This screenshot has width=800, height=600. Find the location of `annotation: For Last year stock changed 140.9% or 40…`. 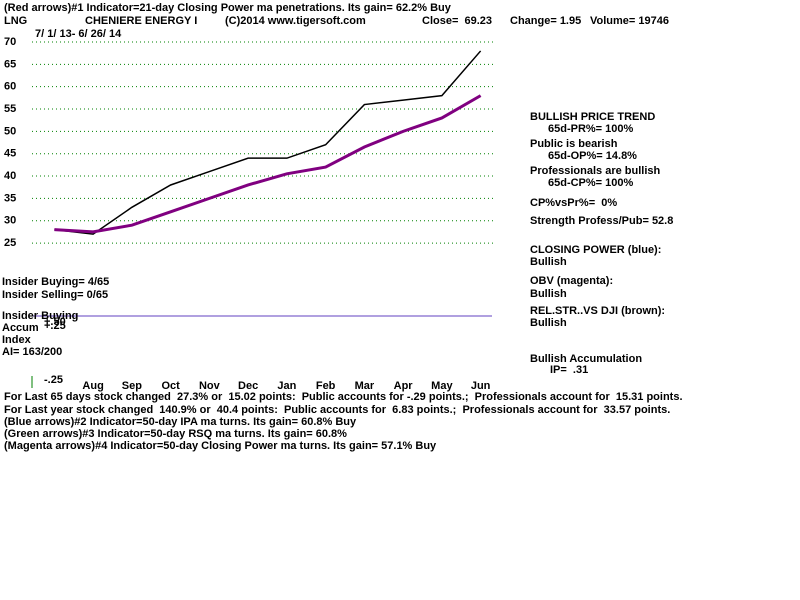

annotation: For Last year stock changed 140.9% or 40… is located at coordinates (337, 410).